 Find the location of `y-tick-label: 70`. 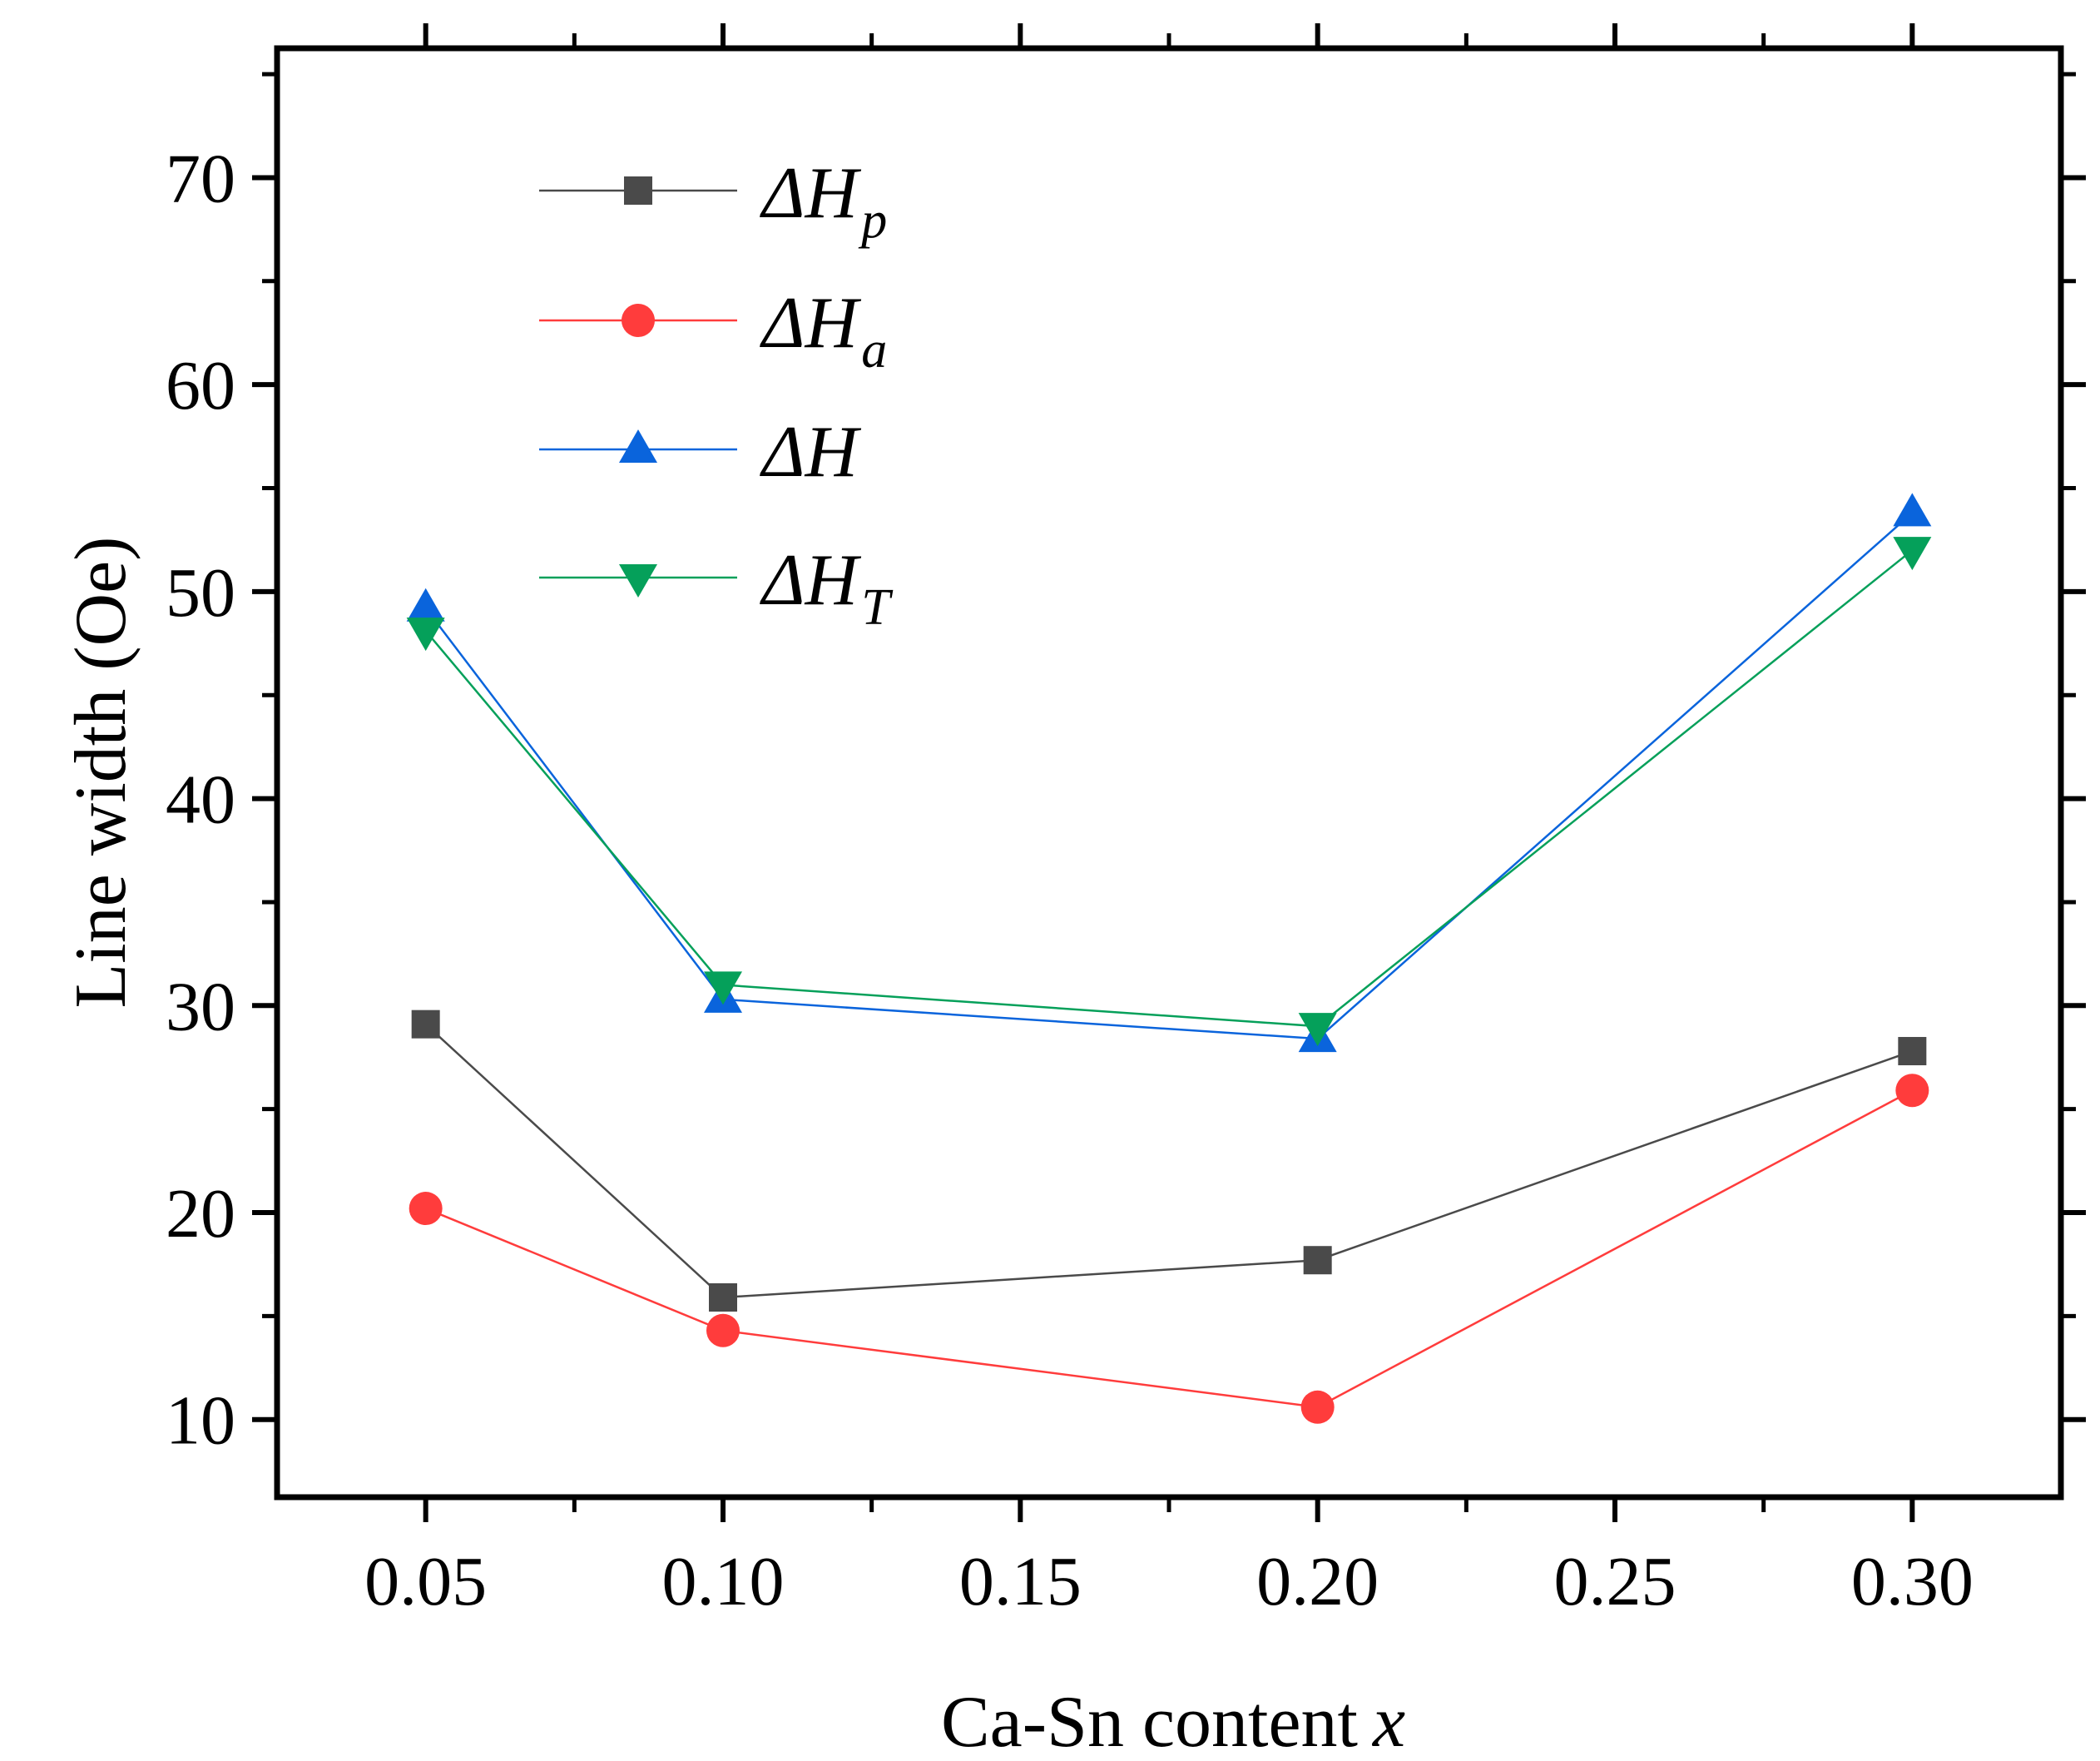

y-tick-label: 70 is located at coordinates (200, 178).